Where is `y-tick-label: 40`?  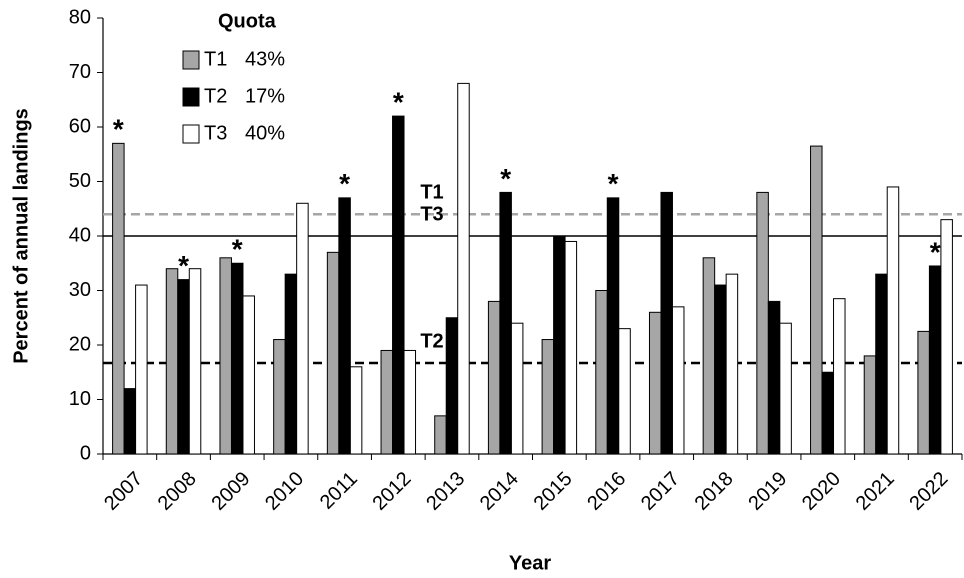 y-tick-label: 40 is located at coordinates (80, 235).